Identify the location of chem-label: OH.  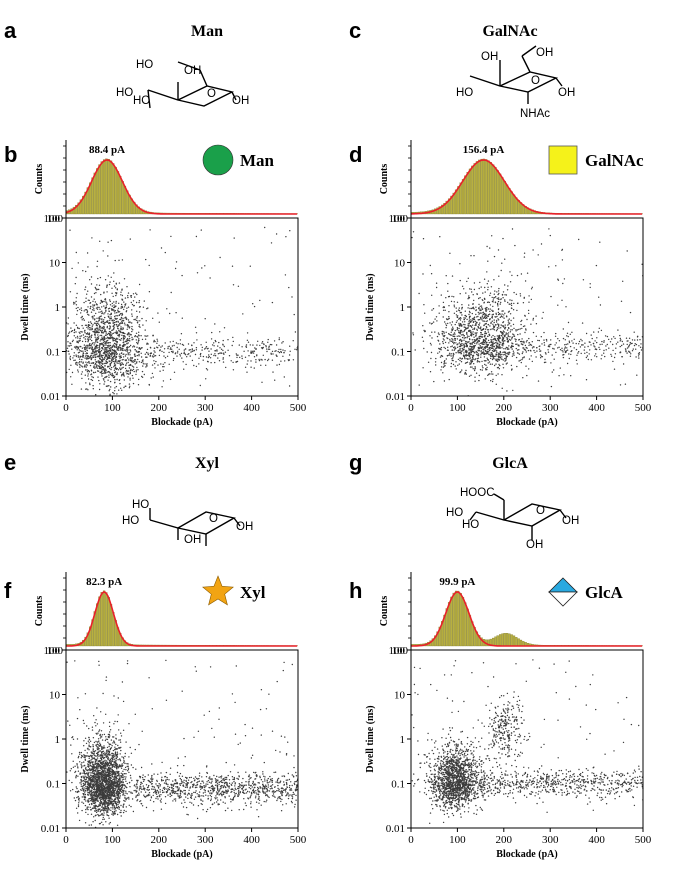
(566, 93).